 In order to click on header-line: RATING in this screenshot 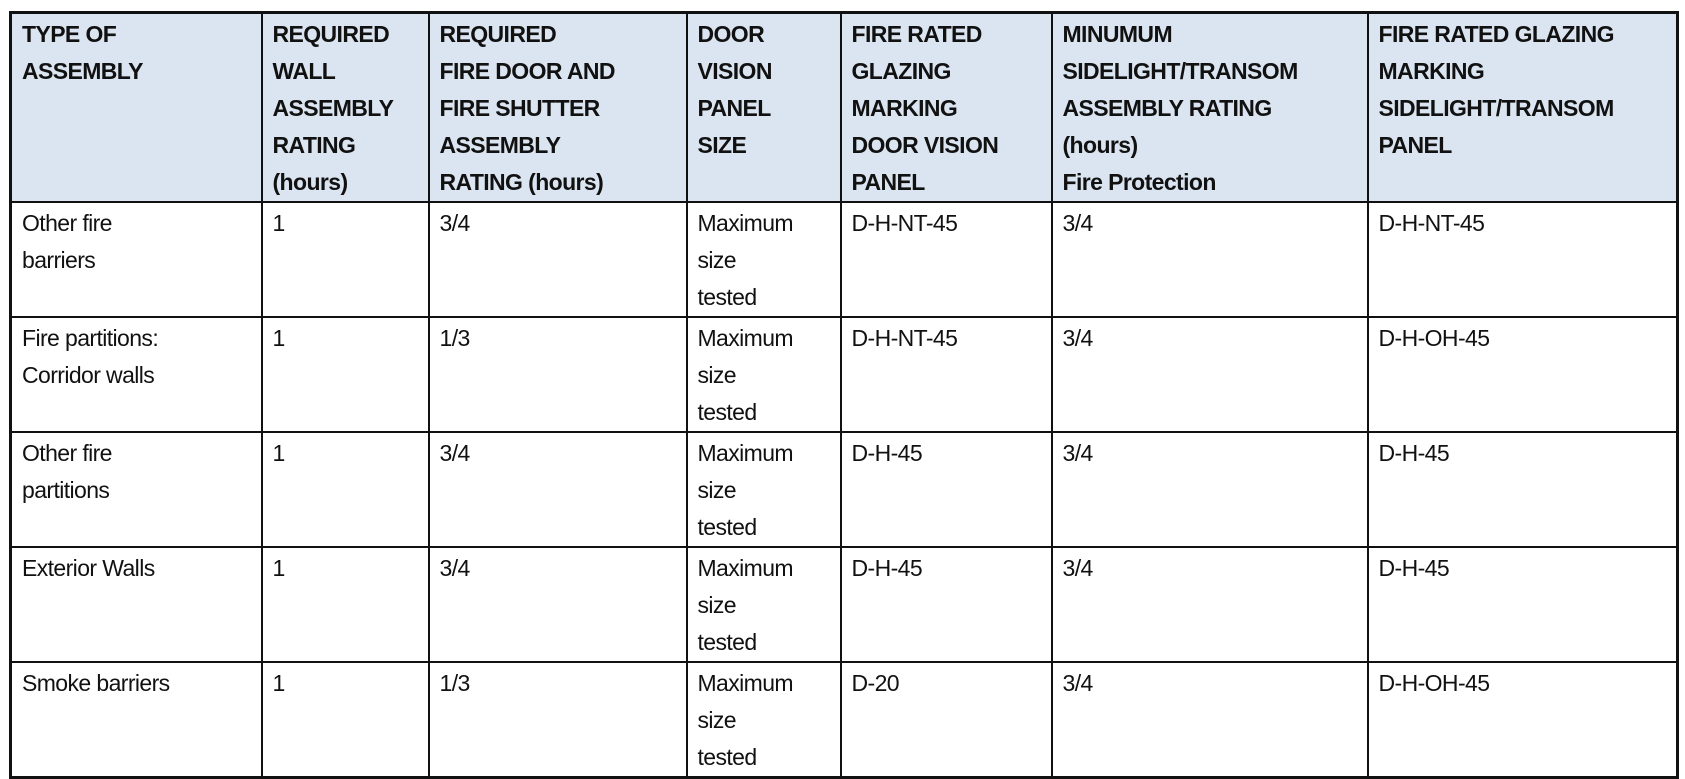, I will do `click(314, 145)`.